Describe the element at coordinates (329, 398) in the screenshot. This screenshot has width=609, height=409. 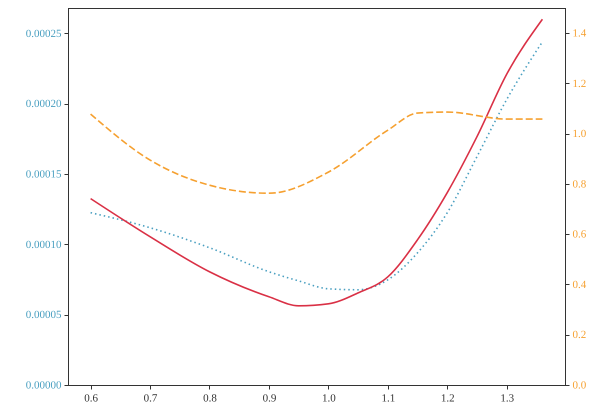
I see `x-tick-label: 1.0` at that location.